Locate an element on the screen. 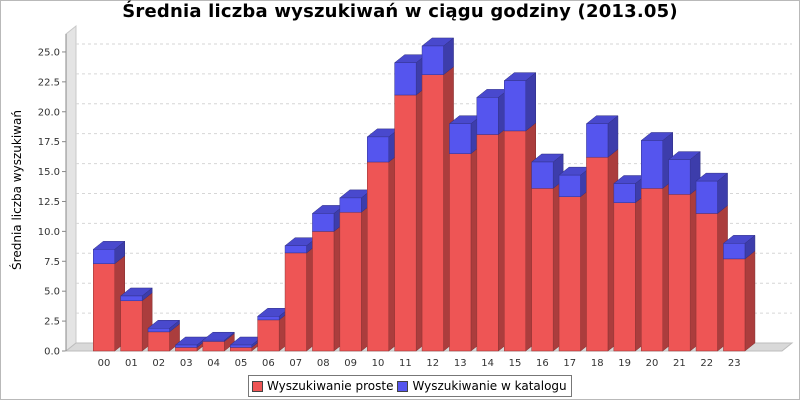 This screenshot has width=800, height=400. y-tick-label: 25.0 is located at coordinates (49, 52).